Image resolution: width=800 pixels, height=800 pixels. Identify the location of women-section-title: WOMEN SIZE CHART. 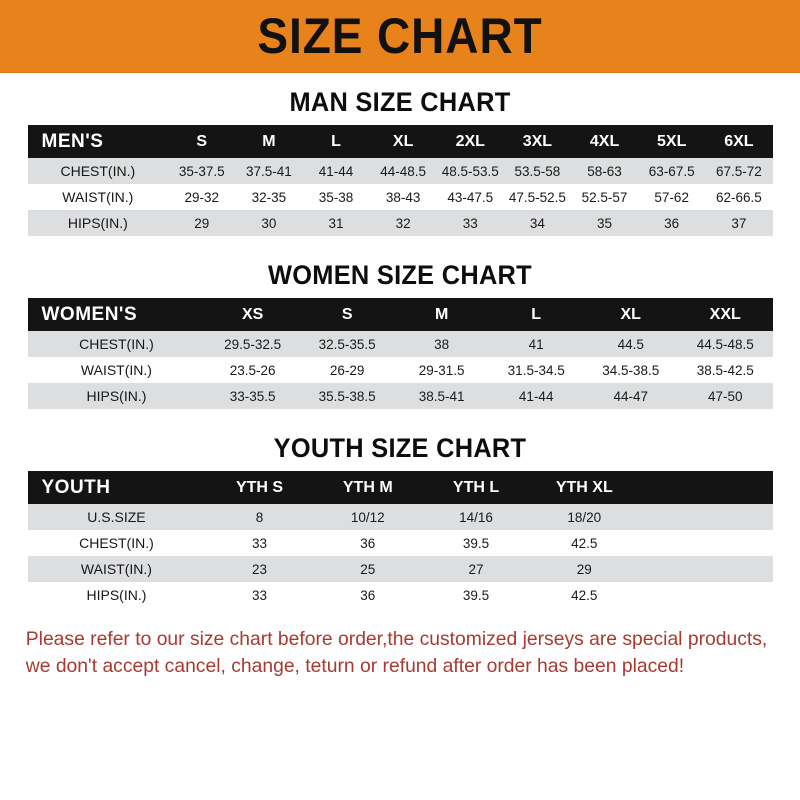
(400, 275).